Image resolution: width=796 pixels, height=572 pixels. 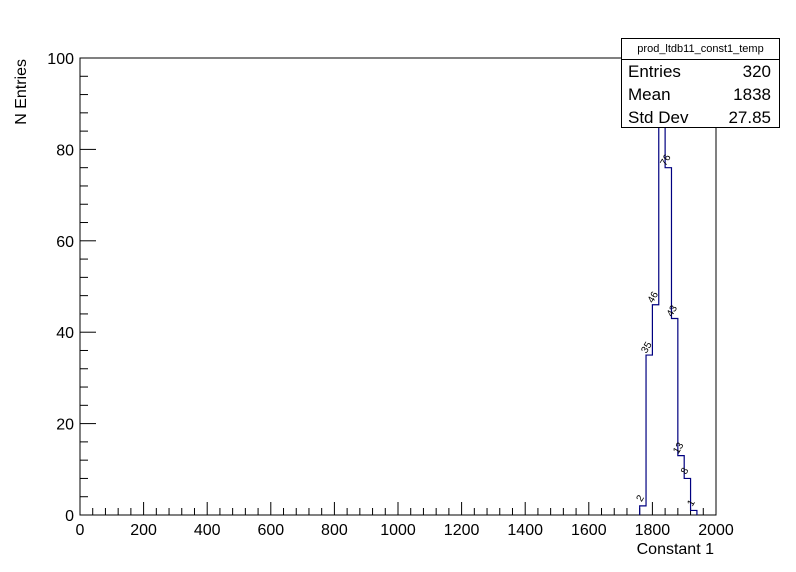 I want to click on stats-row-std-dev: Std Dev 27.85, so click(x=700, y=117).